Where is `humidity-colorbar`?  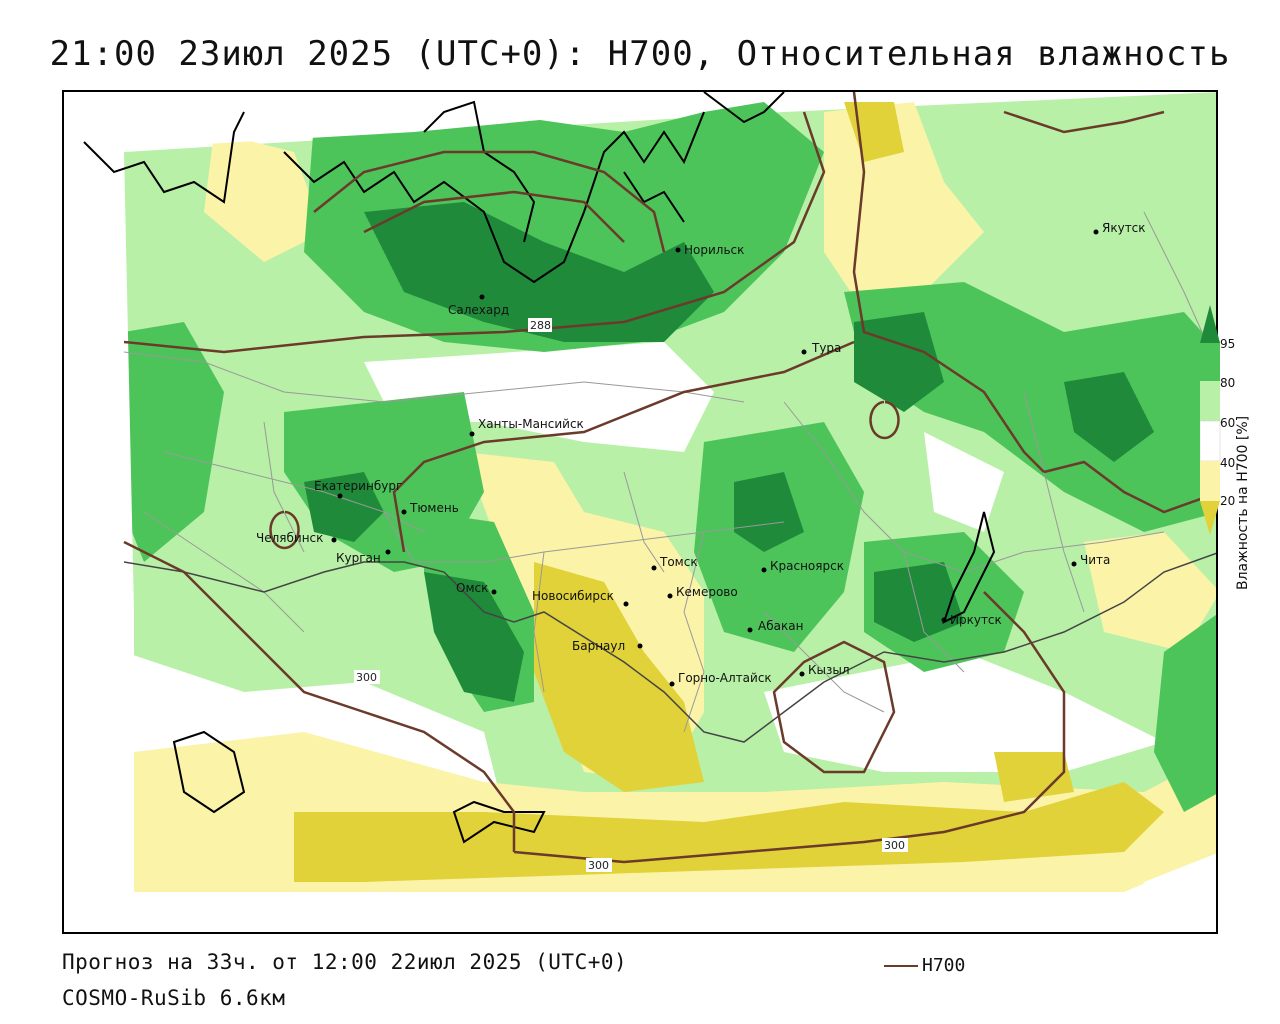
humidity-colorbar is located at coordinates (1210, 420).